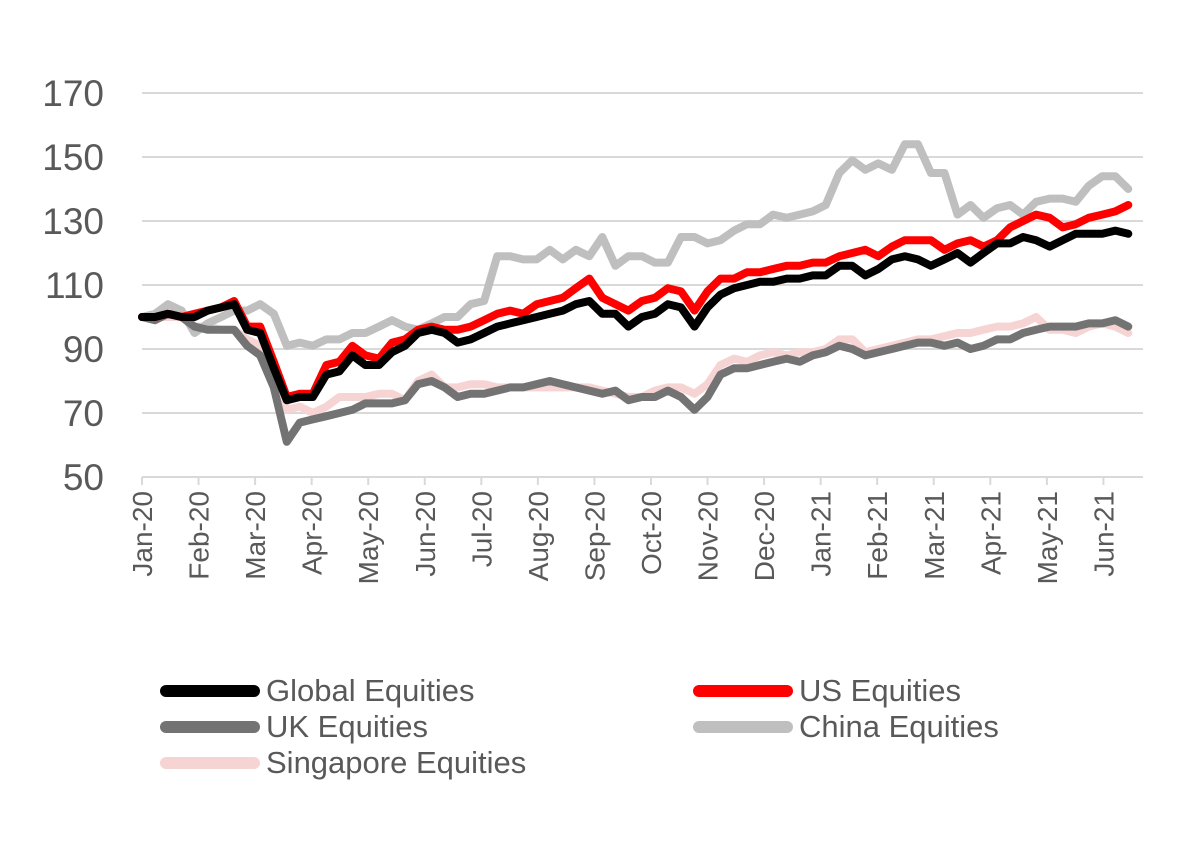 Image resolution: width=1200 pixels, height=850 pixels. What do you see at coordinates (635, 377) in the screenshot?
I see `series-line-uk-equities` at bounding box center [635, 377].